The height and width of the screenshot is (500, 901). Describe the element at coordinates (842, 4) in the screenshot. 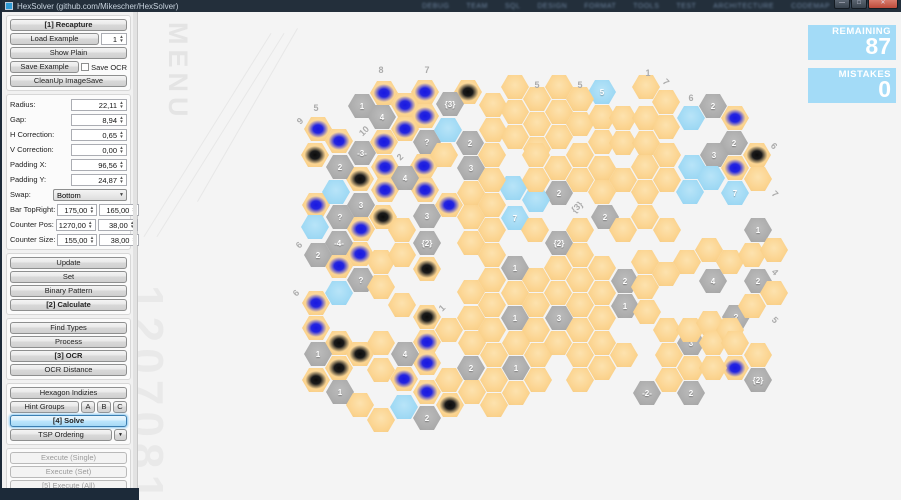

I see `minimize-button: —` at that location.